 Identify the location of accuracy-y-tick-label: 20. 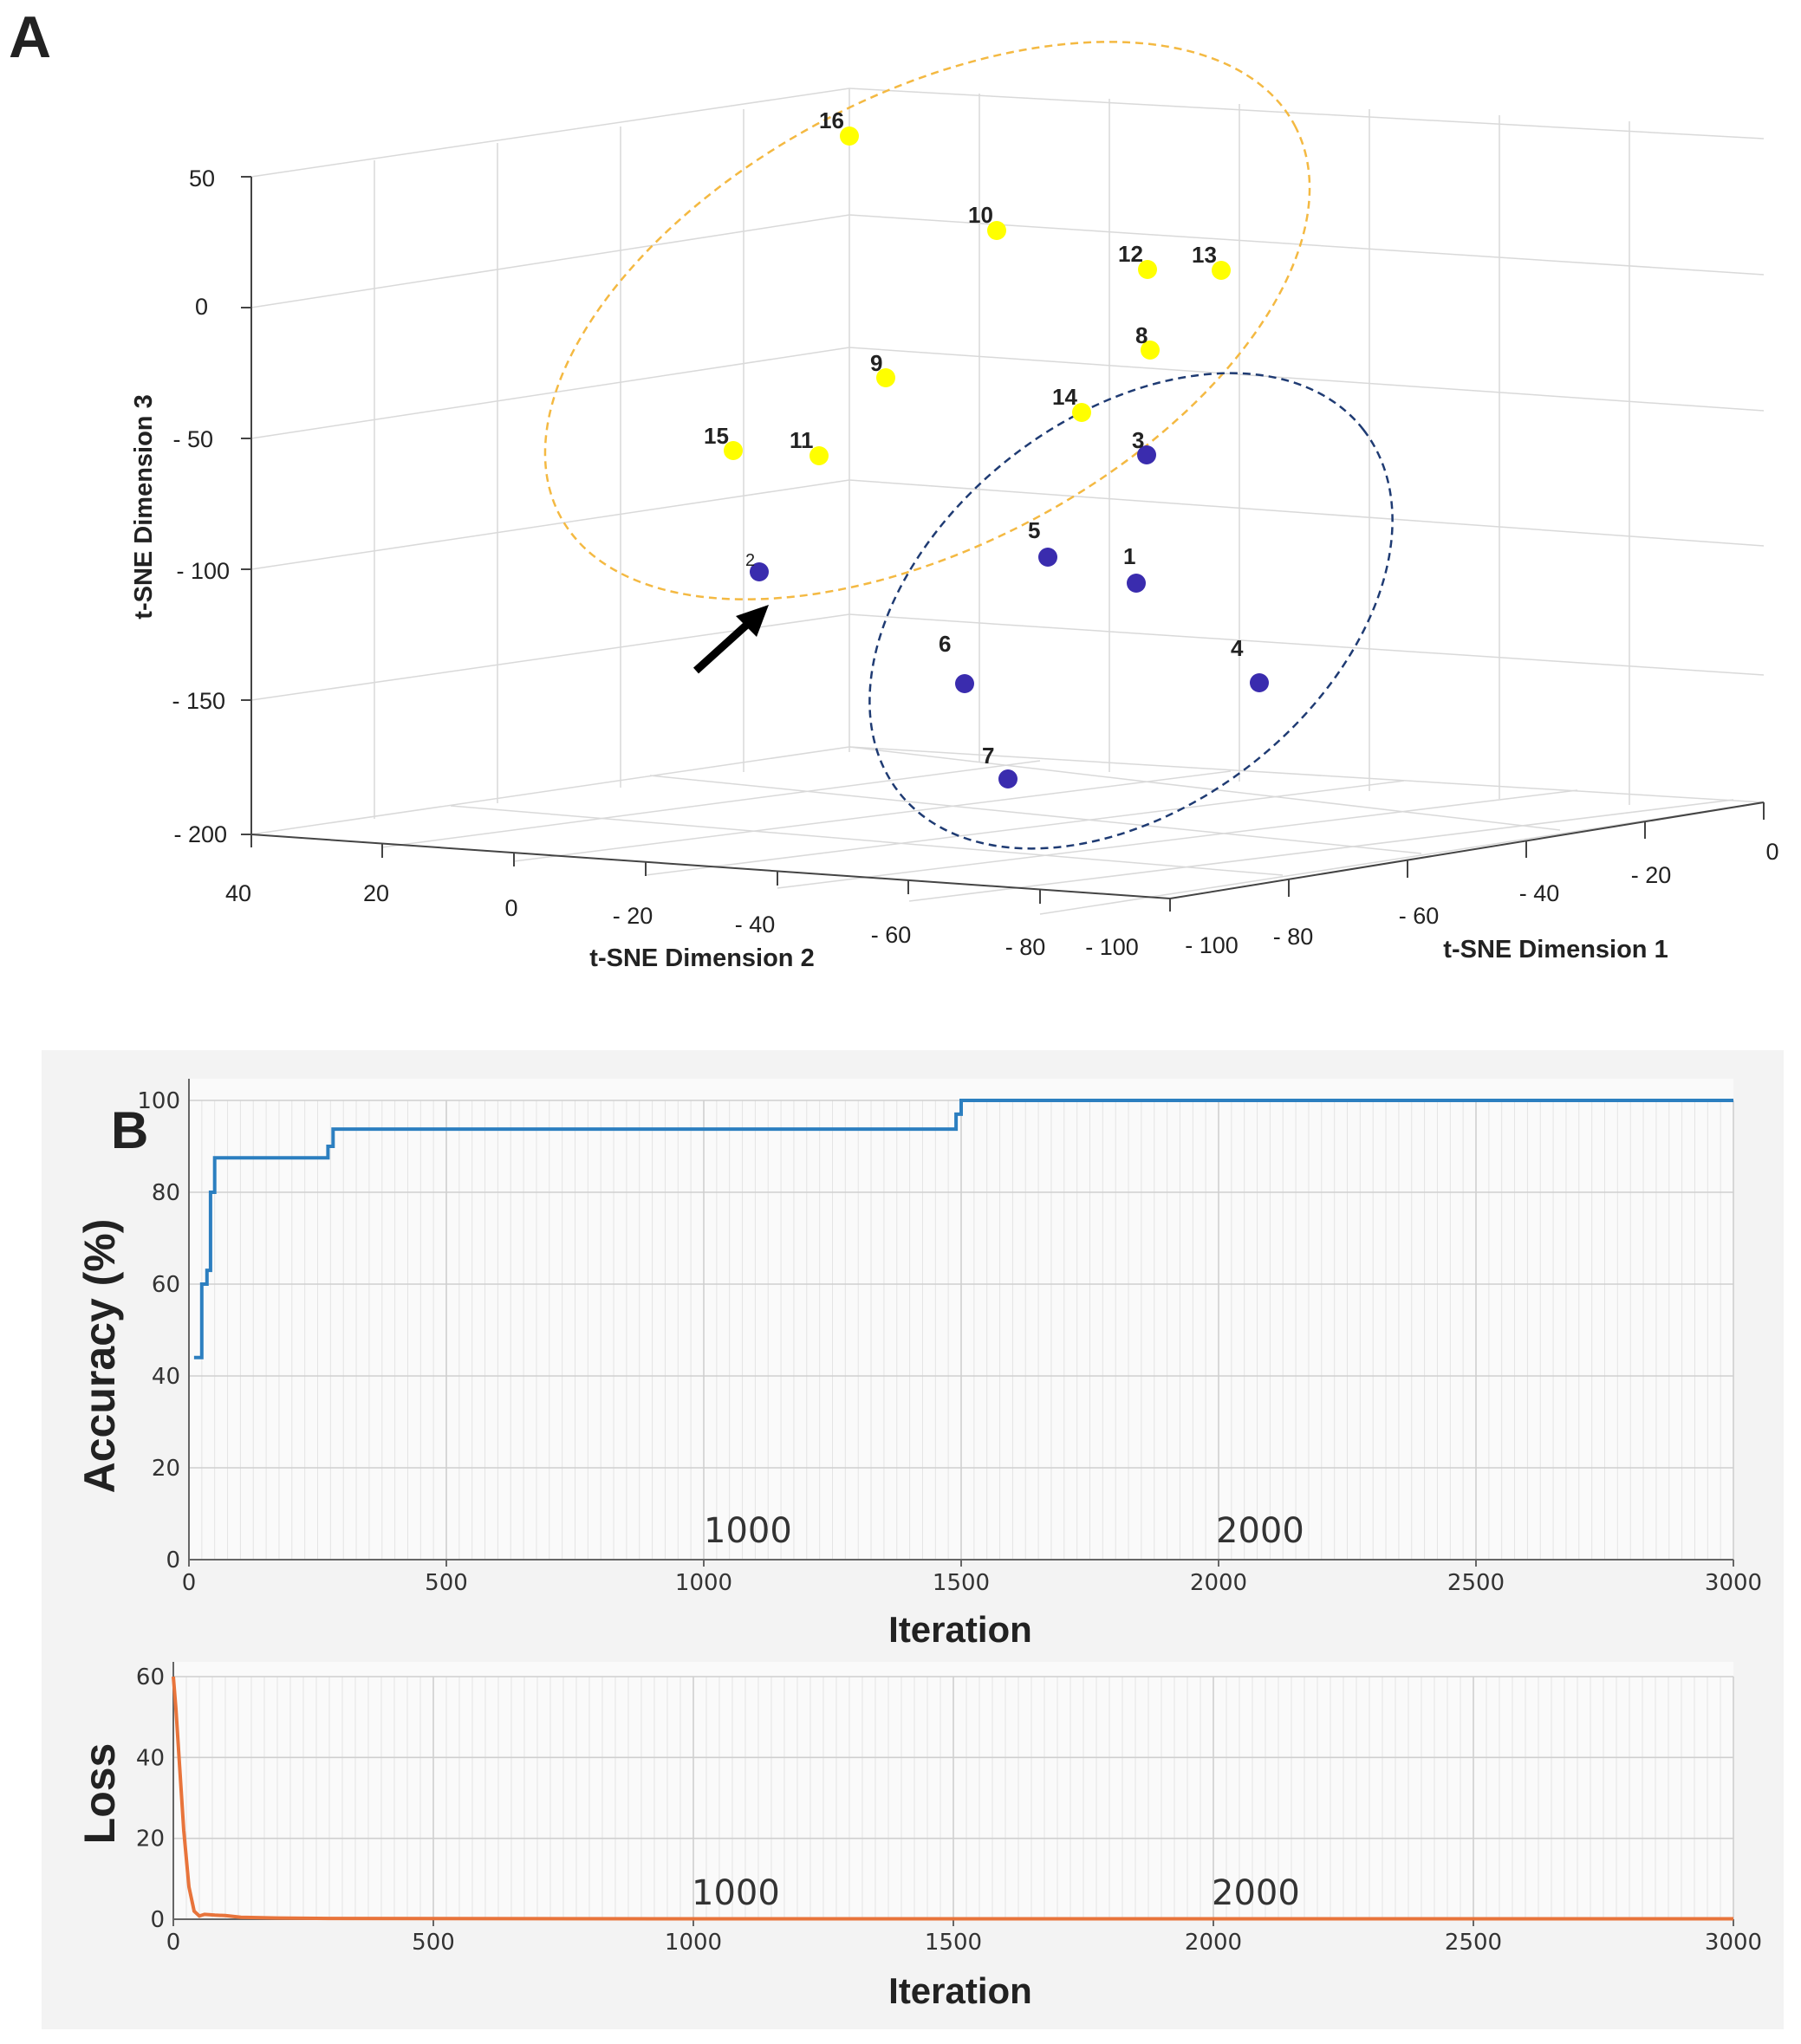
(166, 1469).